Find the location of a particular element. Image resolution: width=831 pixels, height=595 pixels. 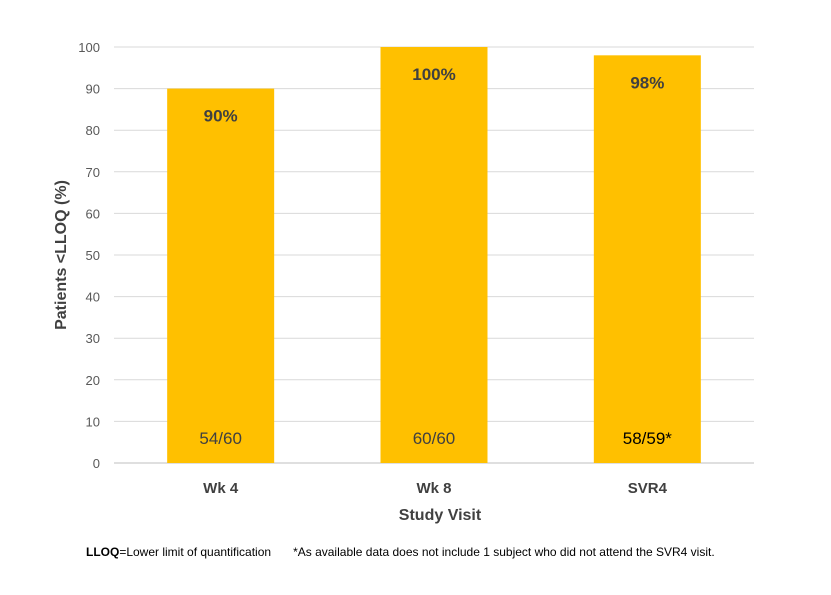

y-tick-label: 60 is located at coordinates (93, 213).